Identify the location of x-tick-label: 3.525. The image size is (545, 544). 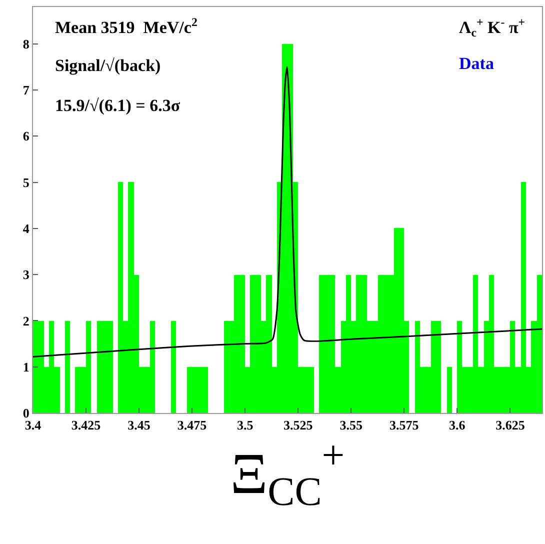
(298, 425).